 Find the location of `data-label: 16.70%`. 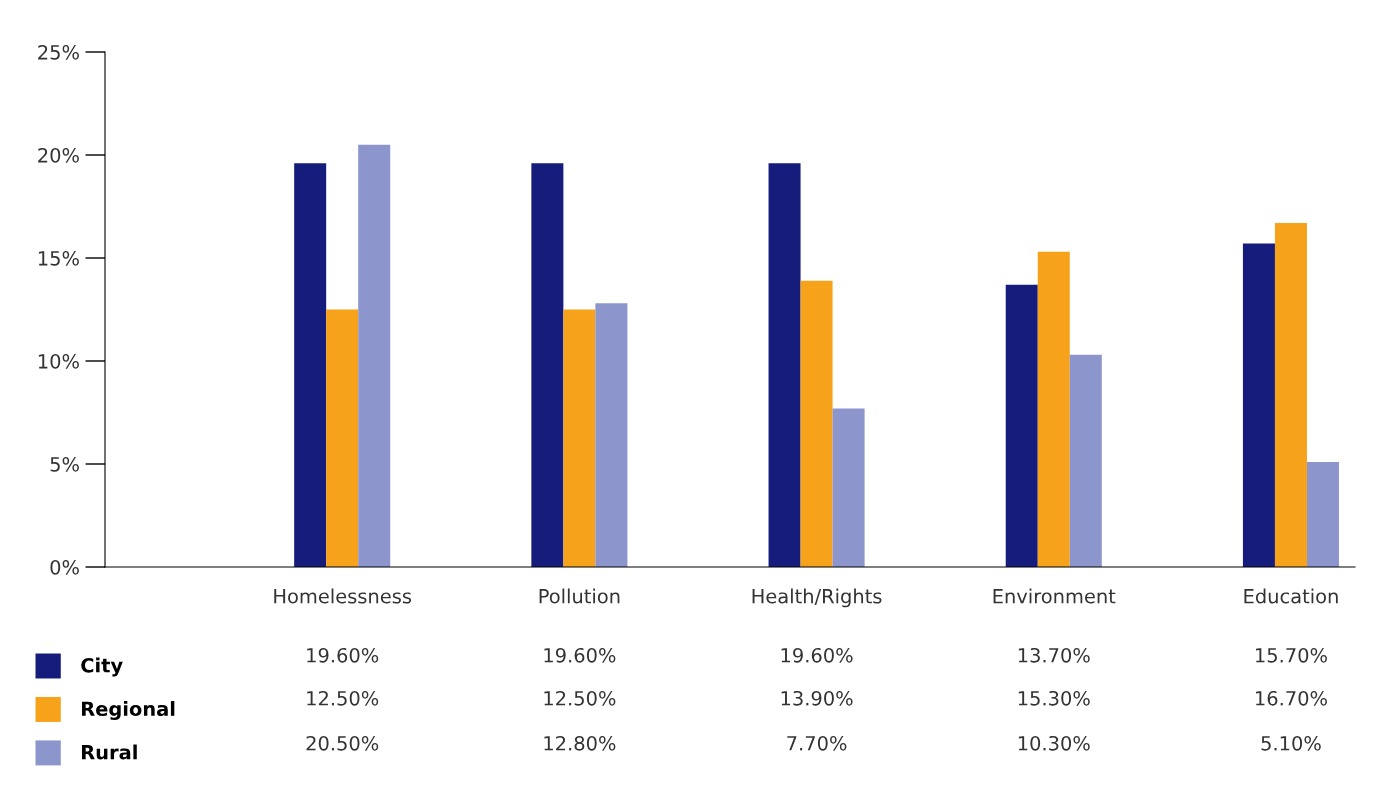

data-label: 16.70% is located at coordinates (1291, 698).